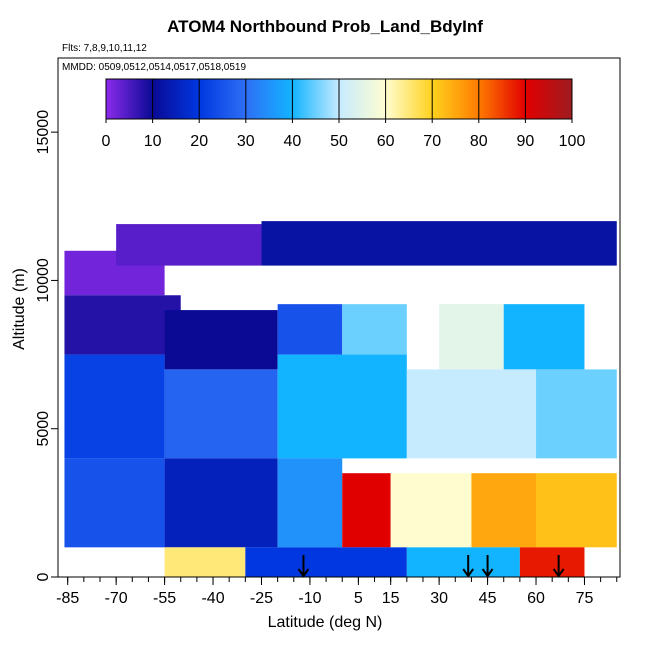 This screenshot has height=650, width=650. What do you see at coordinates (526, 141) in the screenshot?
I see `colorbar-tick-label: 90` at bounding box center [526, 141].